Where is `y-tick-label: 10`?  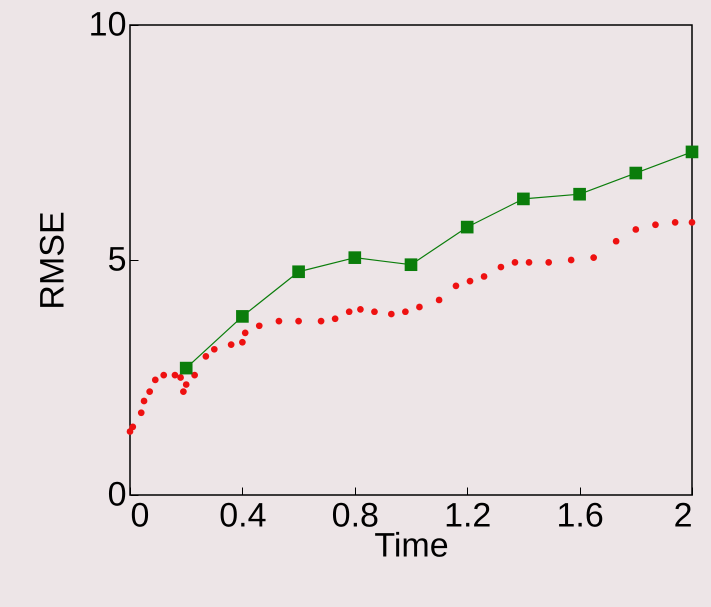
y-tick-label: 10 is located at coordinates (107, 25).